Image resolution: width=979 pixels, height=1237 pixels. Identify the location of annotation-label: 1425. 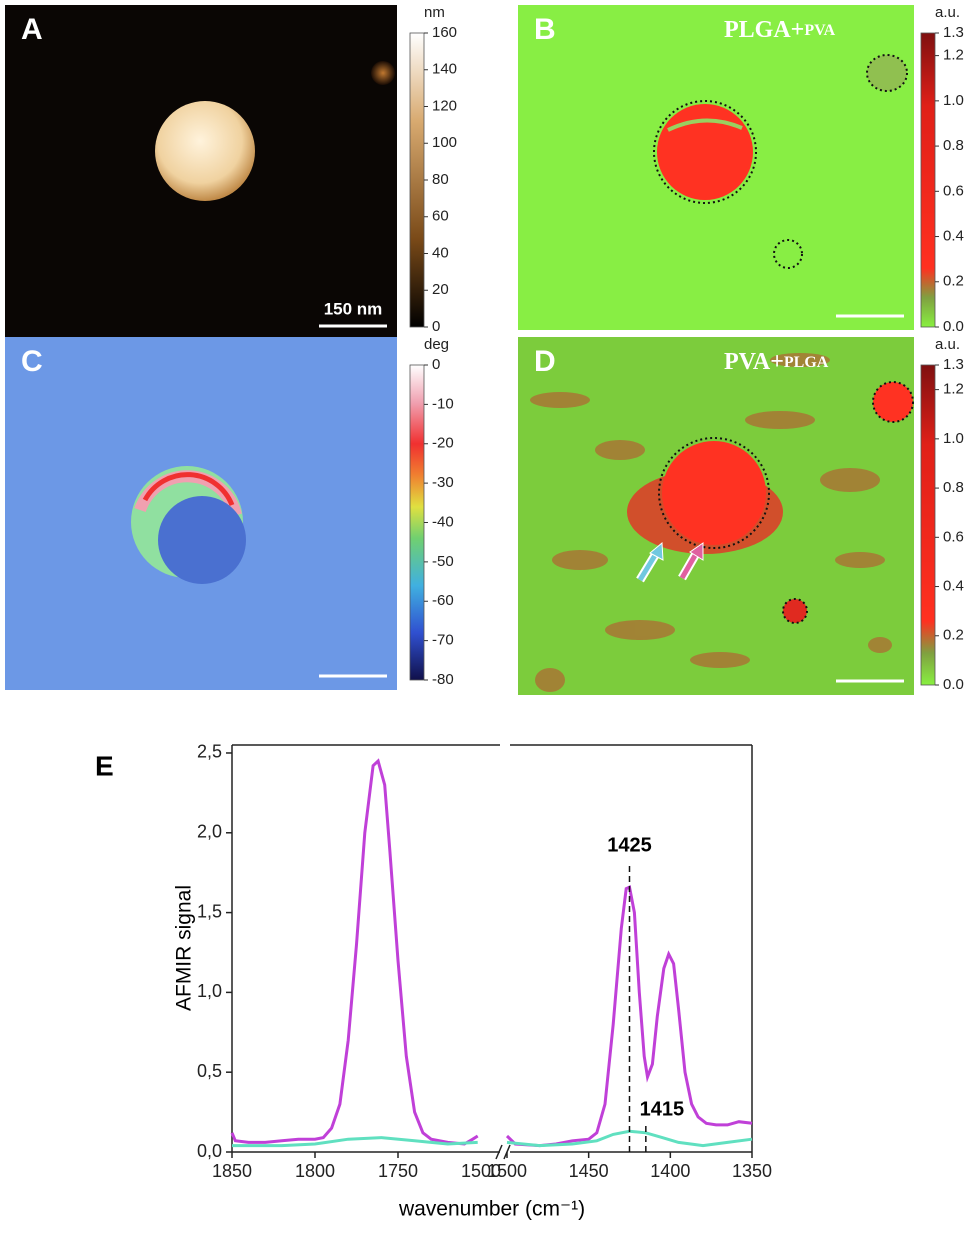
(629, 845).